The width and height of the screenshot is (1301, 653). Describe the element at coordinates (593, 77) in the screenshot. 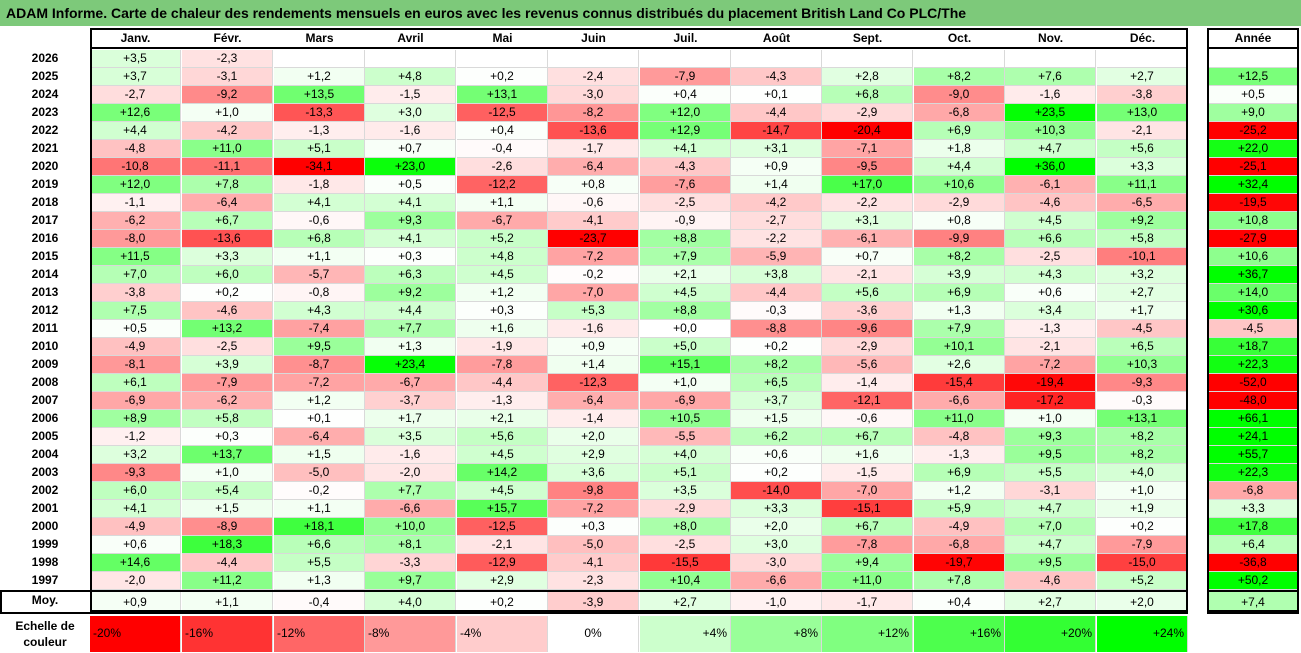

I see `heat-cell: -2,4` at that location.